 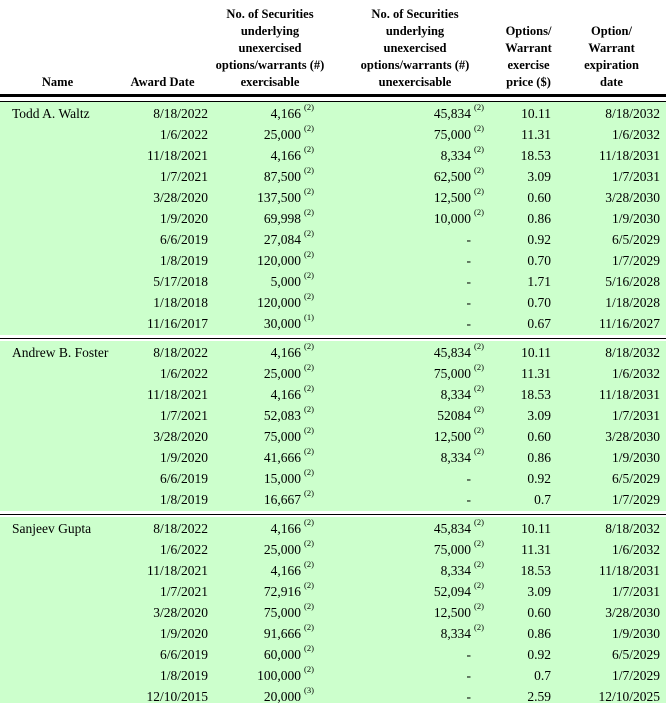 I want to click on table-row: 1/8/2019 100,000 (2) - 0.7 1/7/2029, so click(x=333, y=675).